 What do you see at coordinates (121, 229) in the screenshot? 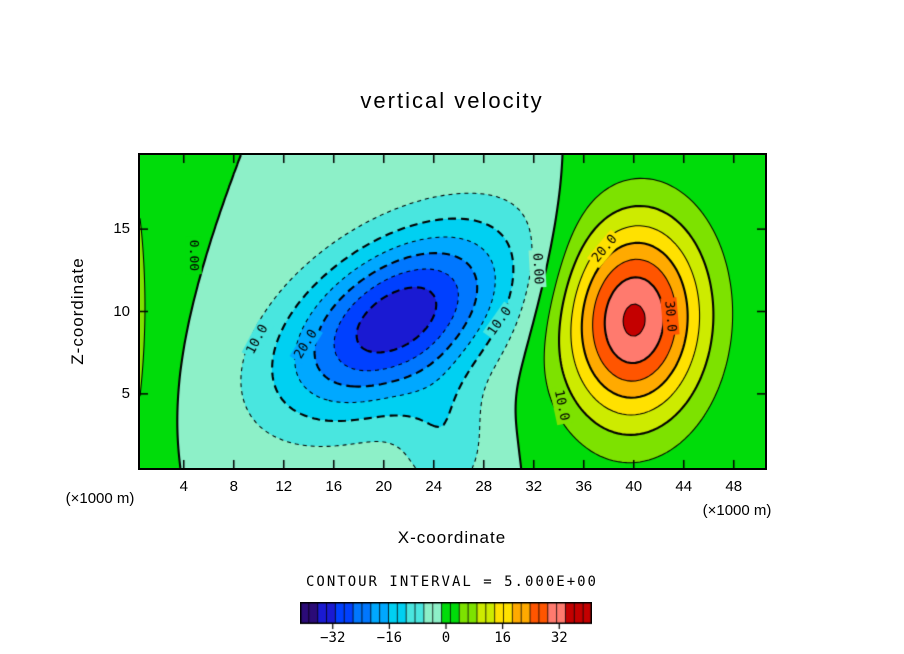
I see `y-tick-label: 15` at bounding box center [121, 229].